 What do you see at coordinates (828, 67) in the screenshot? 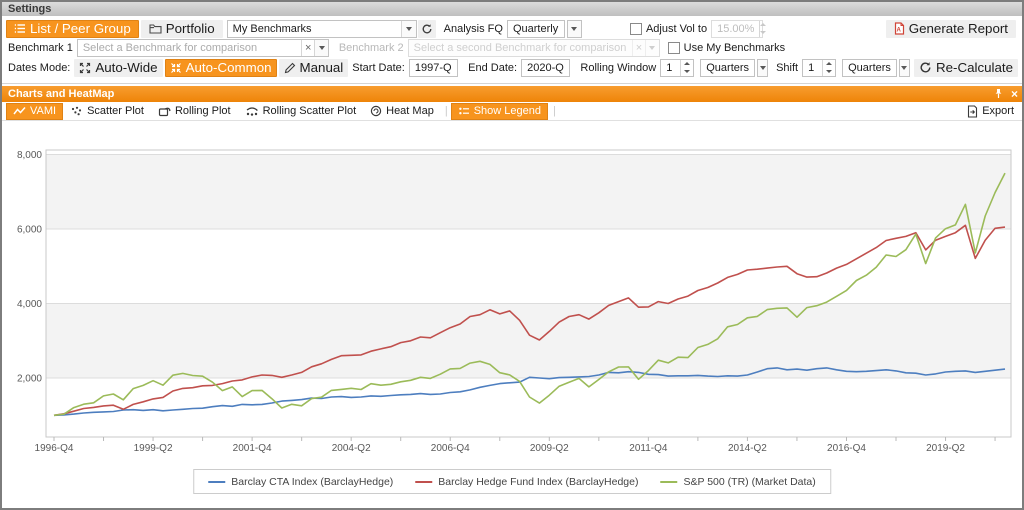
I see `shift-spin-arrows` at bounding box center [828, 67].